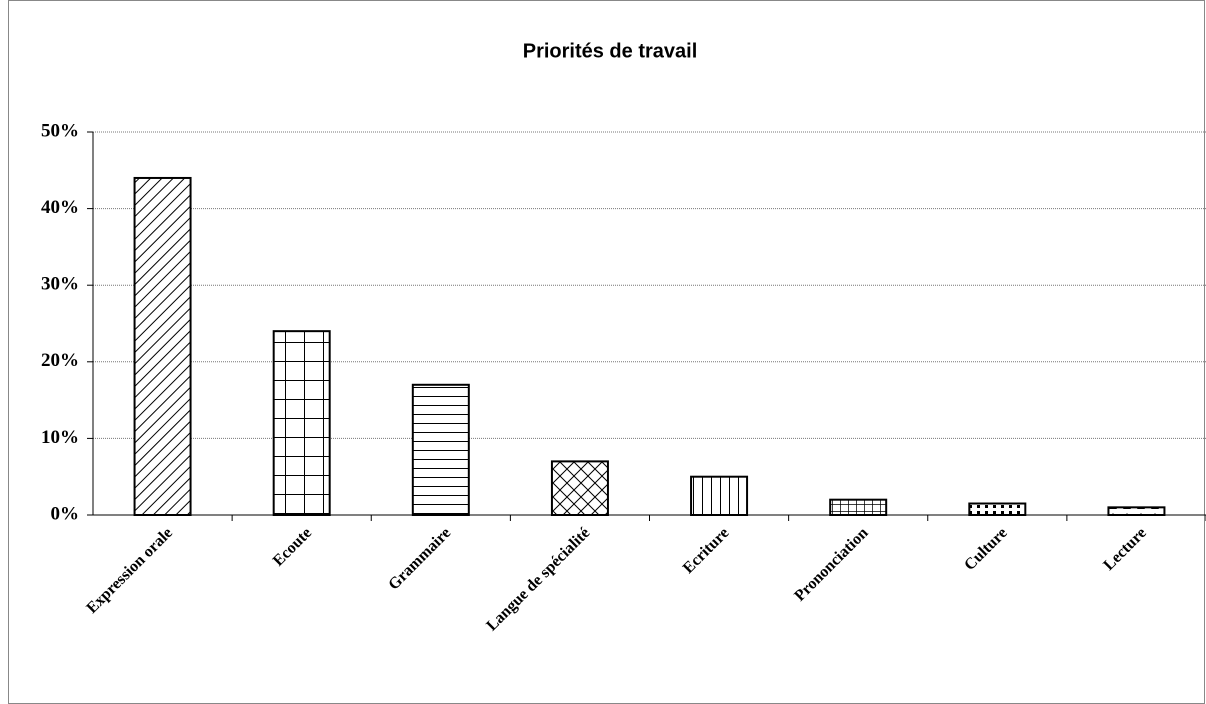 The width and height of the screenshot is (1206, 704). What do you see at coordinates (610, 51) in the screenshot?
I see `chart-title: Priorités de travail` at bounding box center [610, 51].